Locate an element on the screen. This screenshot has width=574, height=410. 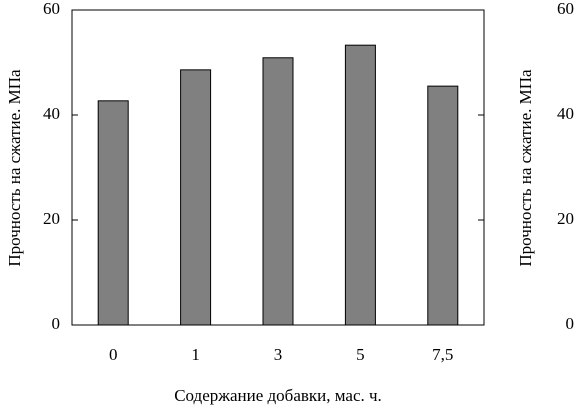
y-tick-label: 60 is located at coordinates (51, 9).